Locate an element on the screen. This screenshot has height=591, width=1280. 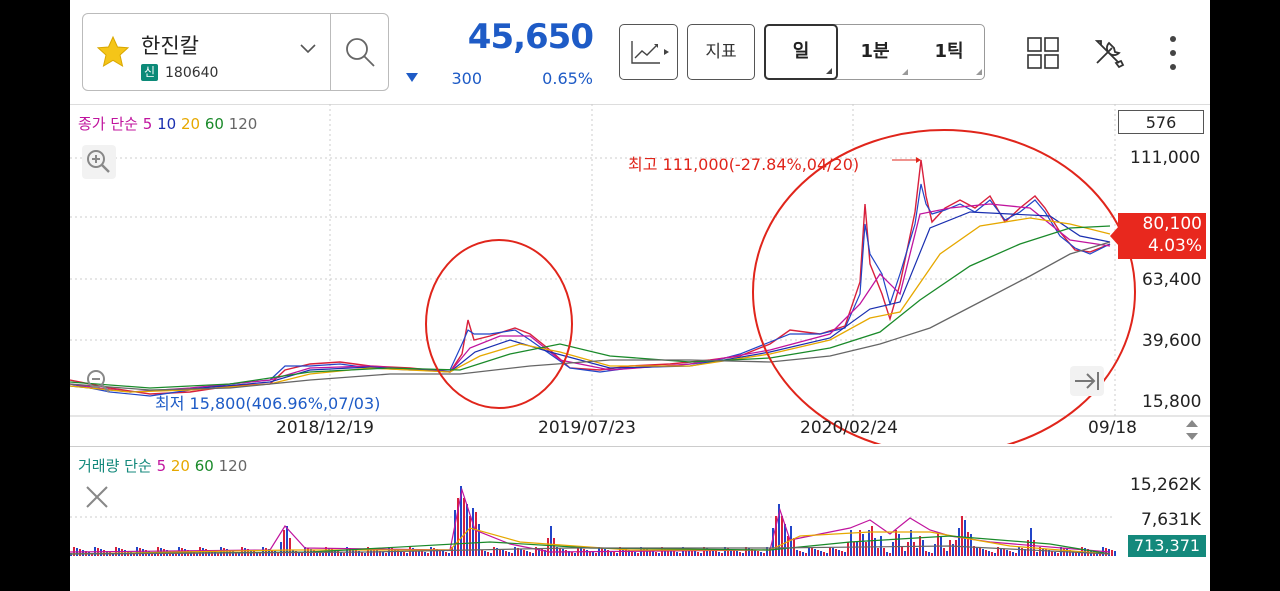
period-1min: 1분 is located at coordinates (875, 52).